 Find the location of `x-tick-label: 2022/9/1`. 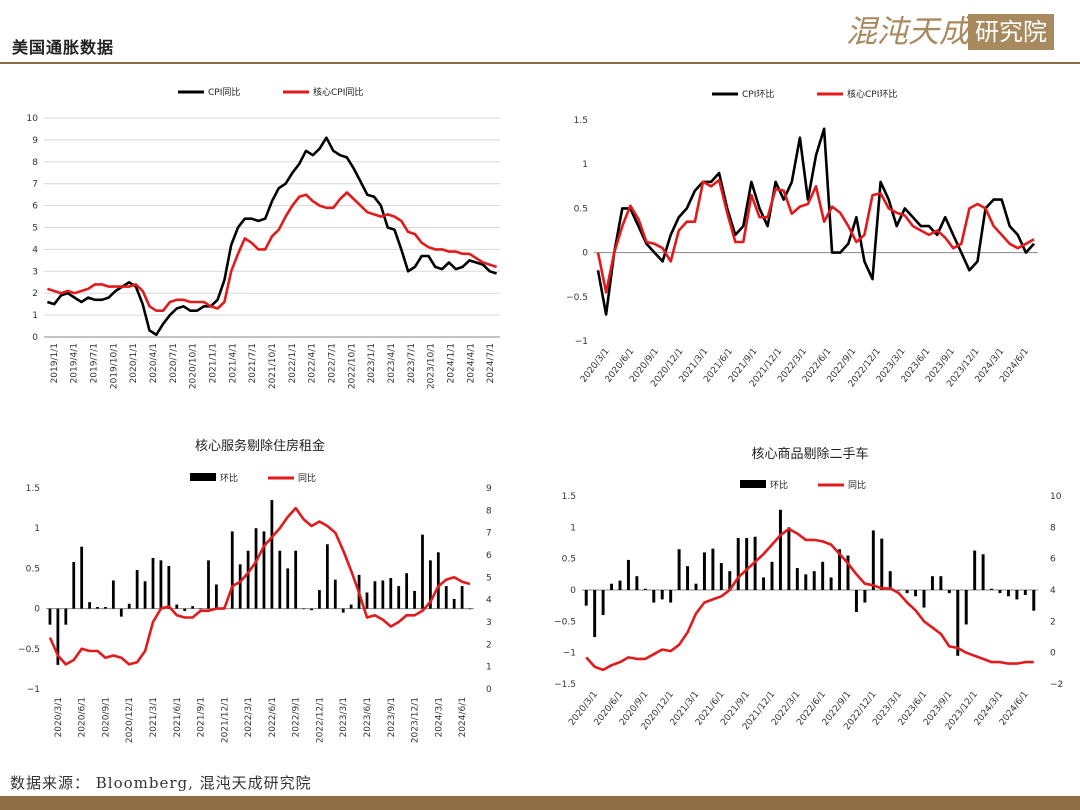

x-tick-label: 2022/9/1 is located at coordinates (297, 717).